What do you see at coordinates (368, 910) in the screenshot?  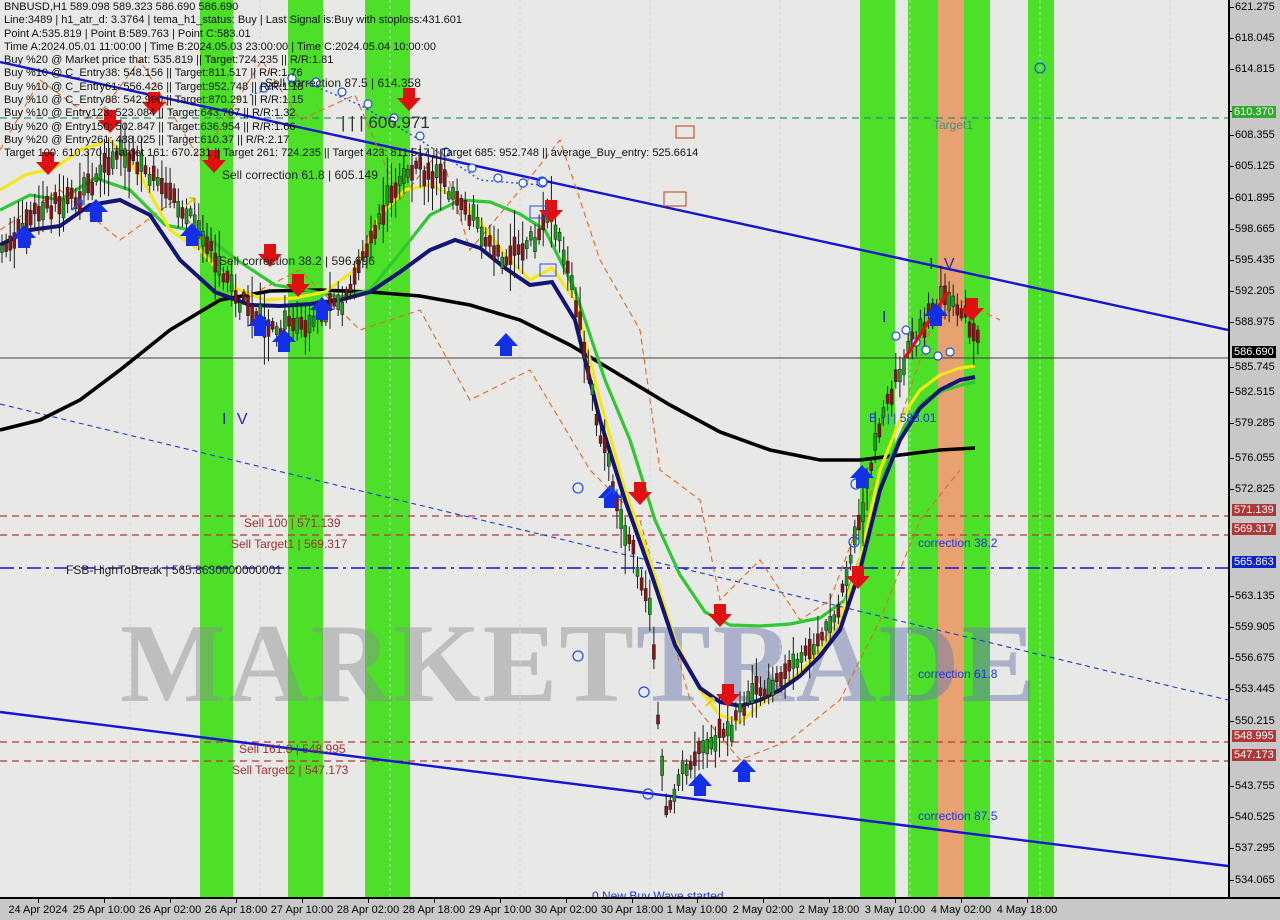 I see `time-tick-label: 28 Apr 02:00` at bounding box center [368, 910].